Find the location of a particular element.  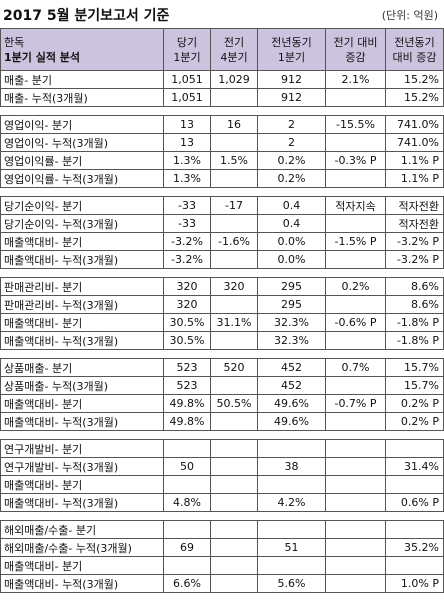

table-cell: 49.8% is located at coordinates (187, 403).